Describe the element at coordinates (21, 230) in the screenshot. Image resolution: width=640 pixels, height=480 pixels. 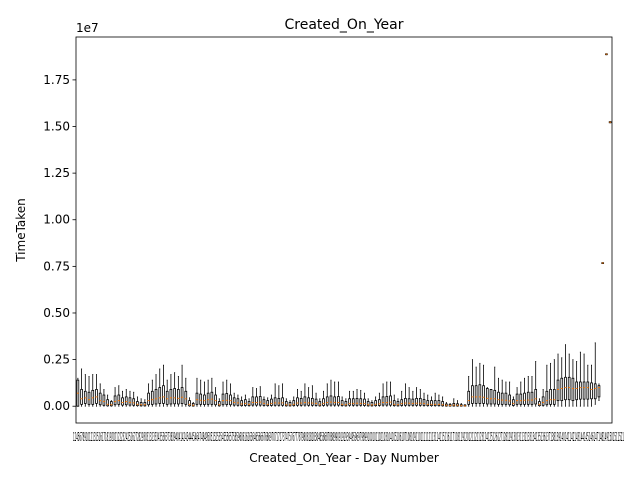
I see `y-axis-label: TimeTaken` at that location.